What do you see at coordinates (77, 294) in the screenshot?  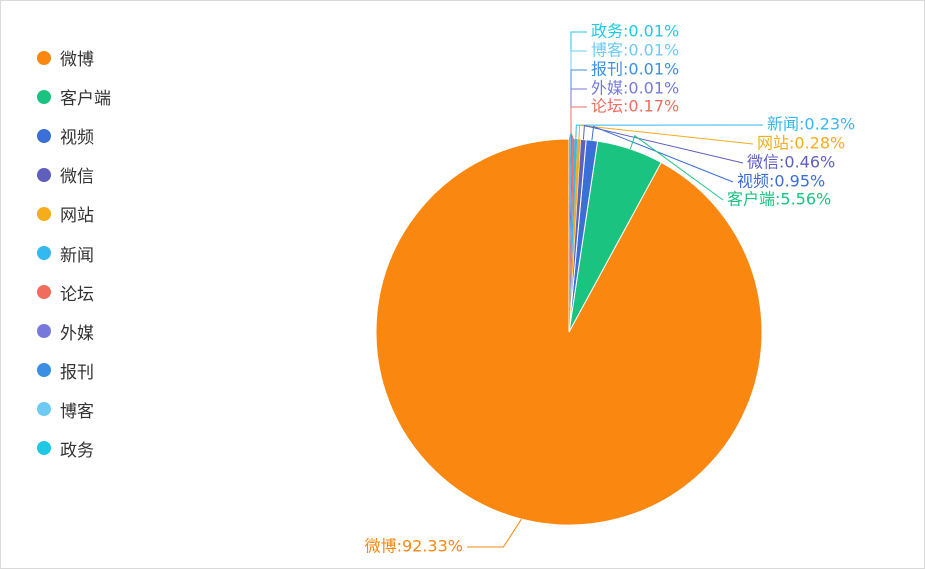 I see `legend-label: 论坛` at bounding box center [77, 294].